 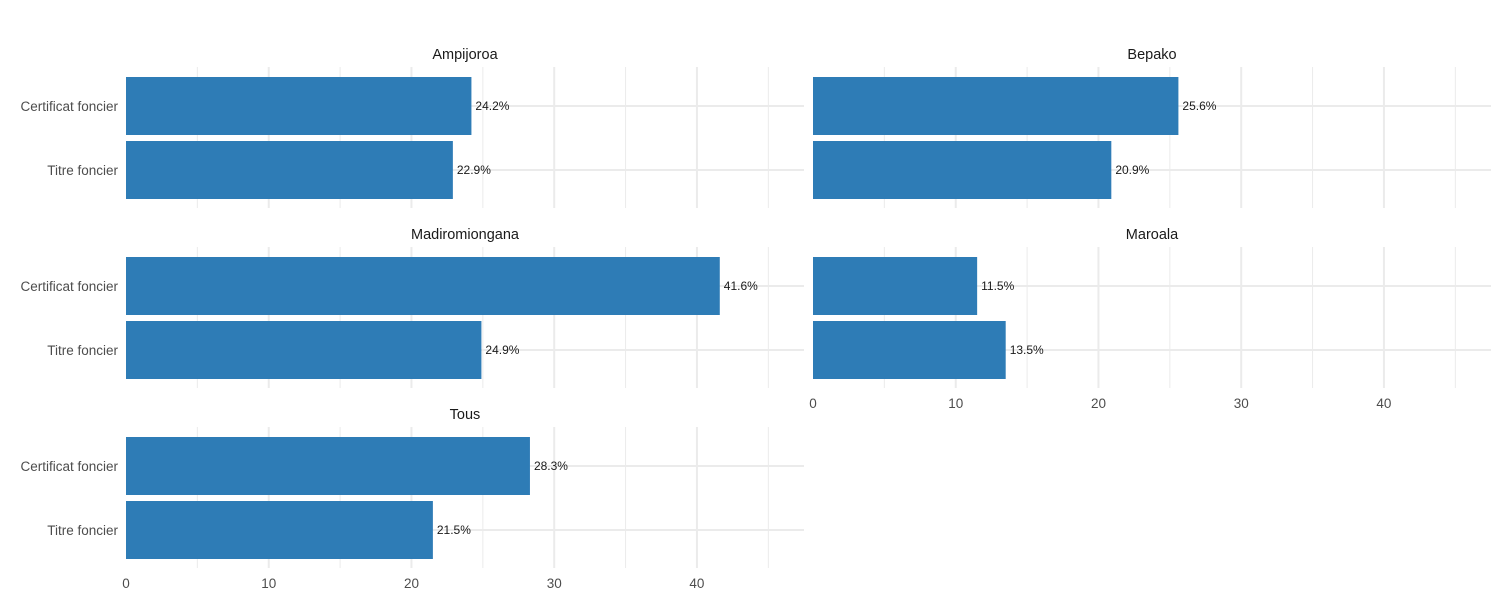 I want to click on data-label: 21.5%, so click(x=454, y=530).